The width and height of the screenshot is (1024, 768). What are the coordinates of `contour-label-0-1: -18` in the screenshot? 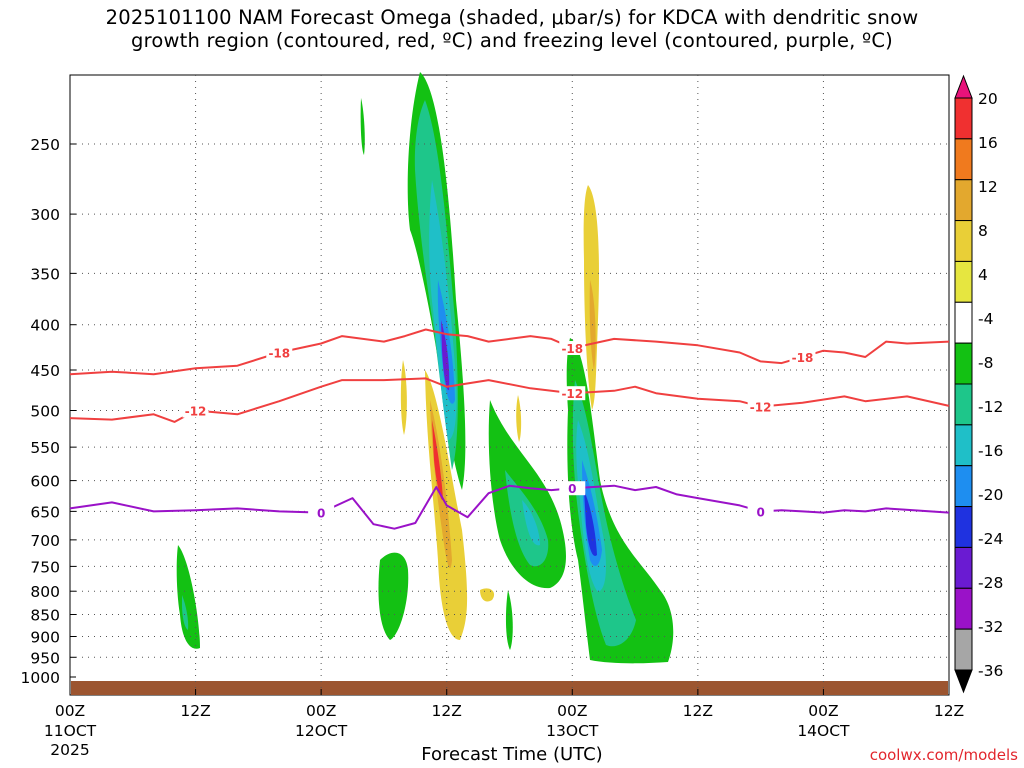 It's located at (572, 349).